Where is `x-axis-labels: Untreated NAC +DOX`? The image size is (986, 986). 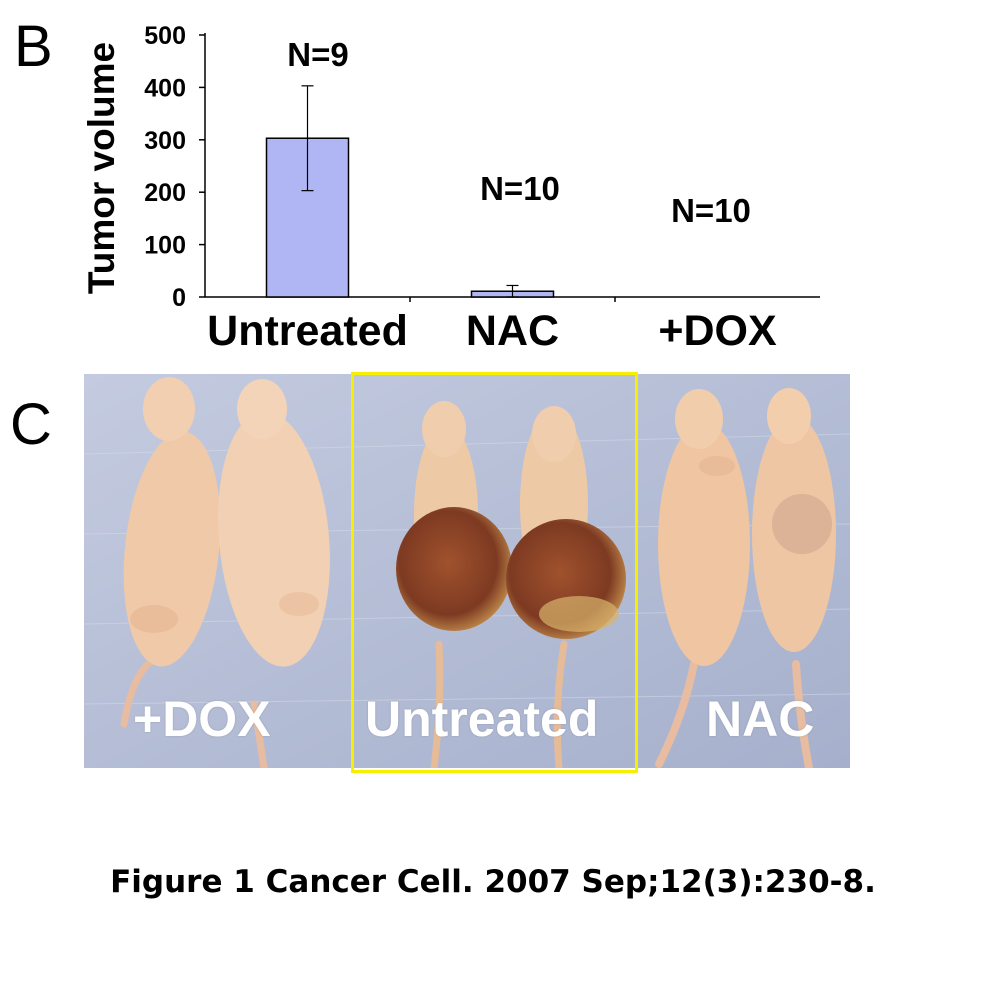 x-axis-labels: Untreated NAC +DOX is located at coordinates (492, 331).